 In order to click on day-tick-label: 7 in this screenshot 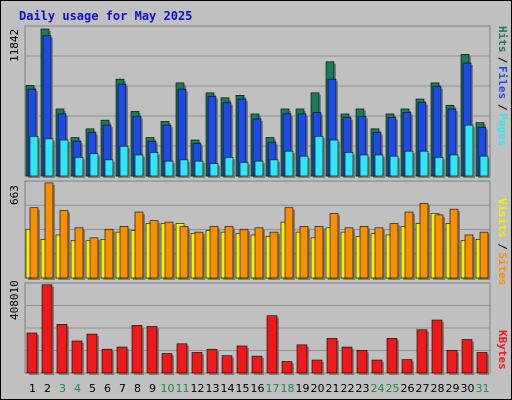, I will do `click(122, 388)`.